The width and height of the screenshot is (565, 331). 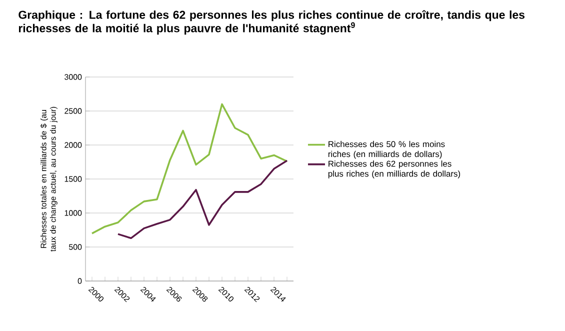 I want to click on chart-title: Graphique : La fortune des 62 personnes les plus riches continue de croître, tandis que les richesses de la moitié la plus pauvre de l'humanité stagnent$^{9}$, so click(x=271, y=22).